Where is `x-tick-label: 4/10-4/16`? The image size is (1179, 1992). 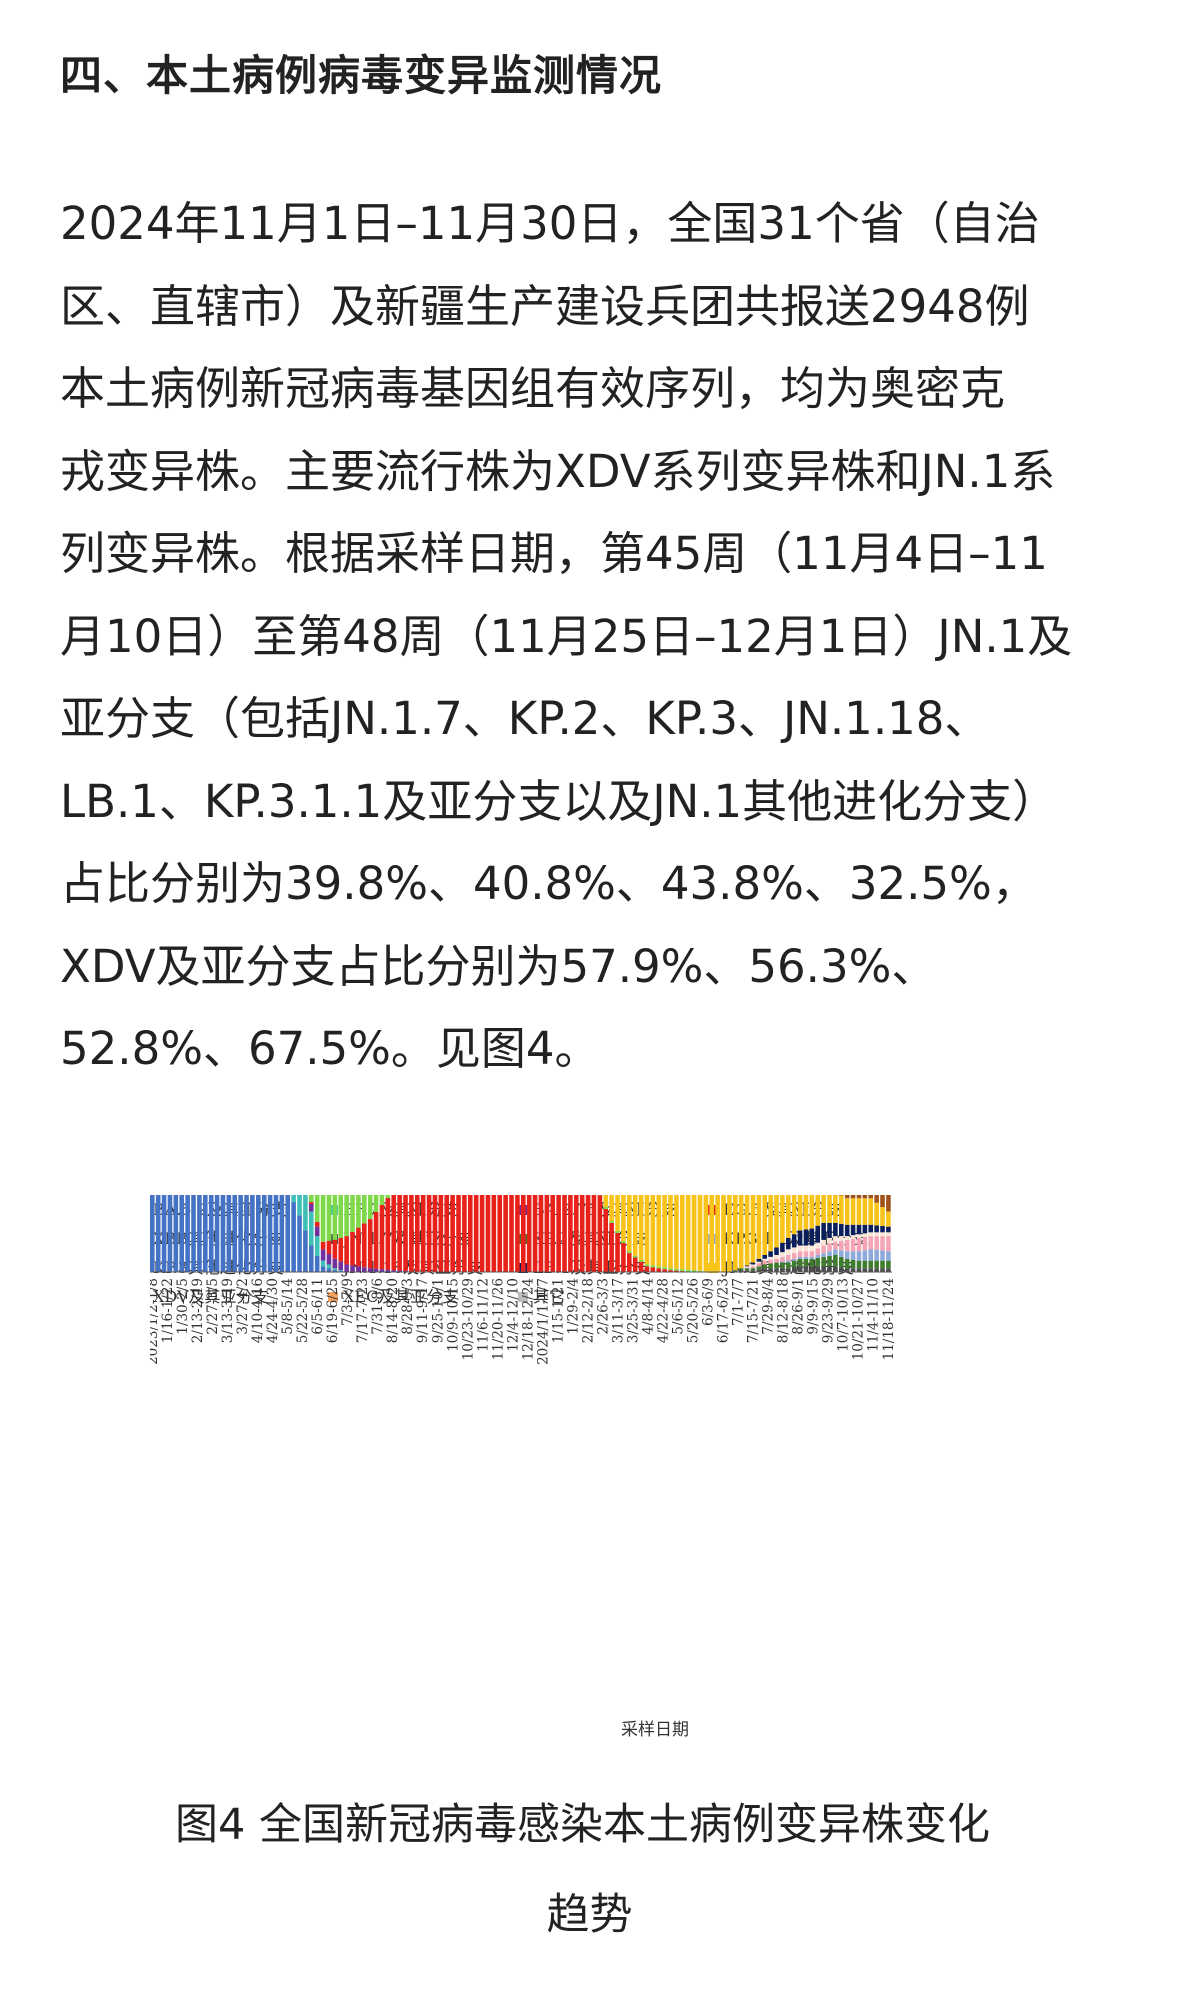 x-tick-label: 4/10-4/16 is located at coordinates (258, 1310).